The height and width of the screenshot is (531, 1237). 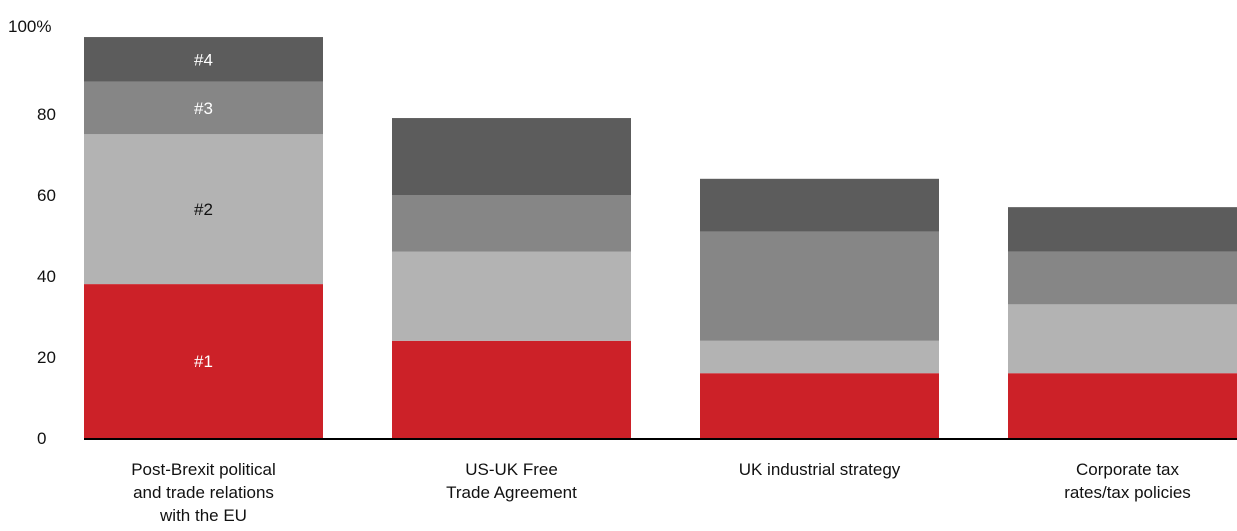 I want to click on segment-label-series-2: #2, so click(x=203, y=209).